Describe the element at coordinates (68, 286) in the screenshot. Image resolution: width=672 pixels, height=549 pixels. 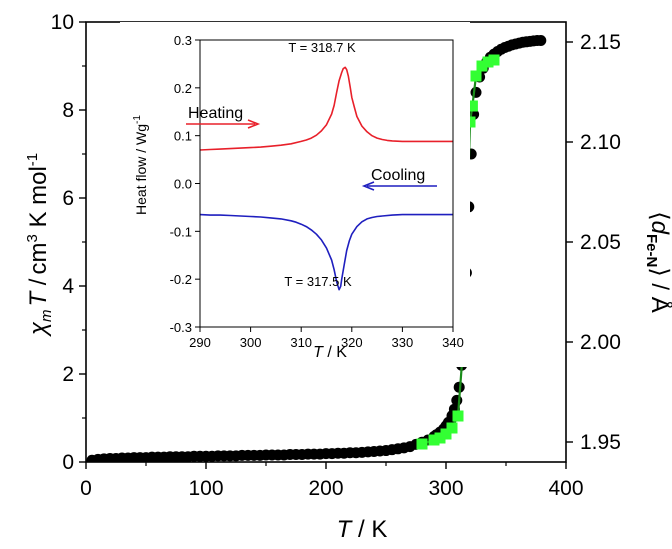
I see `main-y-left-tick-label: 4` at that location.